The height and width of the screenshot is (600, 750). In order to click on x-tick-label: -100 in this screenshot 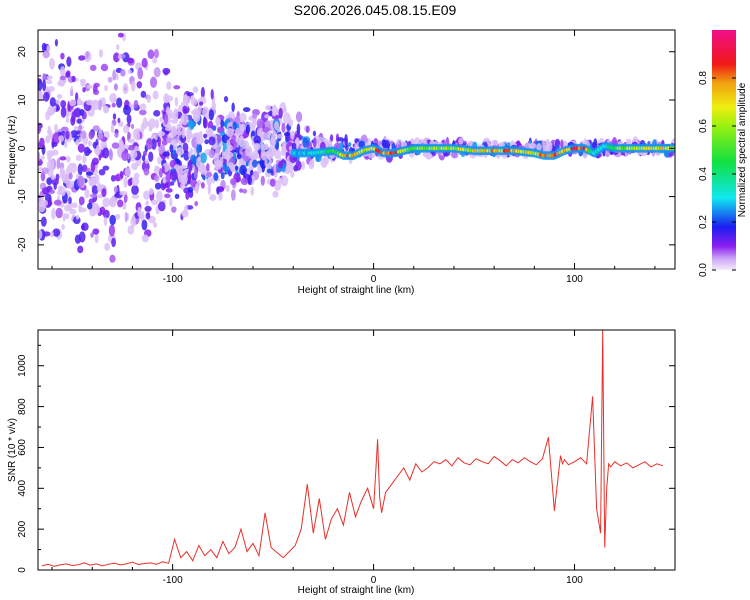, I will do `click(173, 580)`.